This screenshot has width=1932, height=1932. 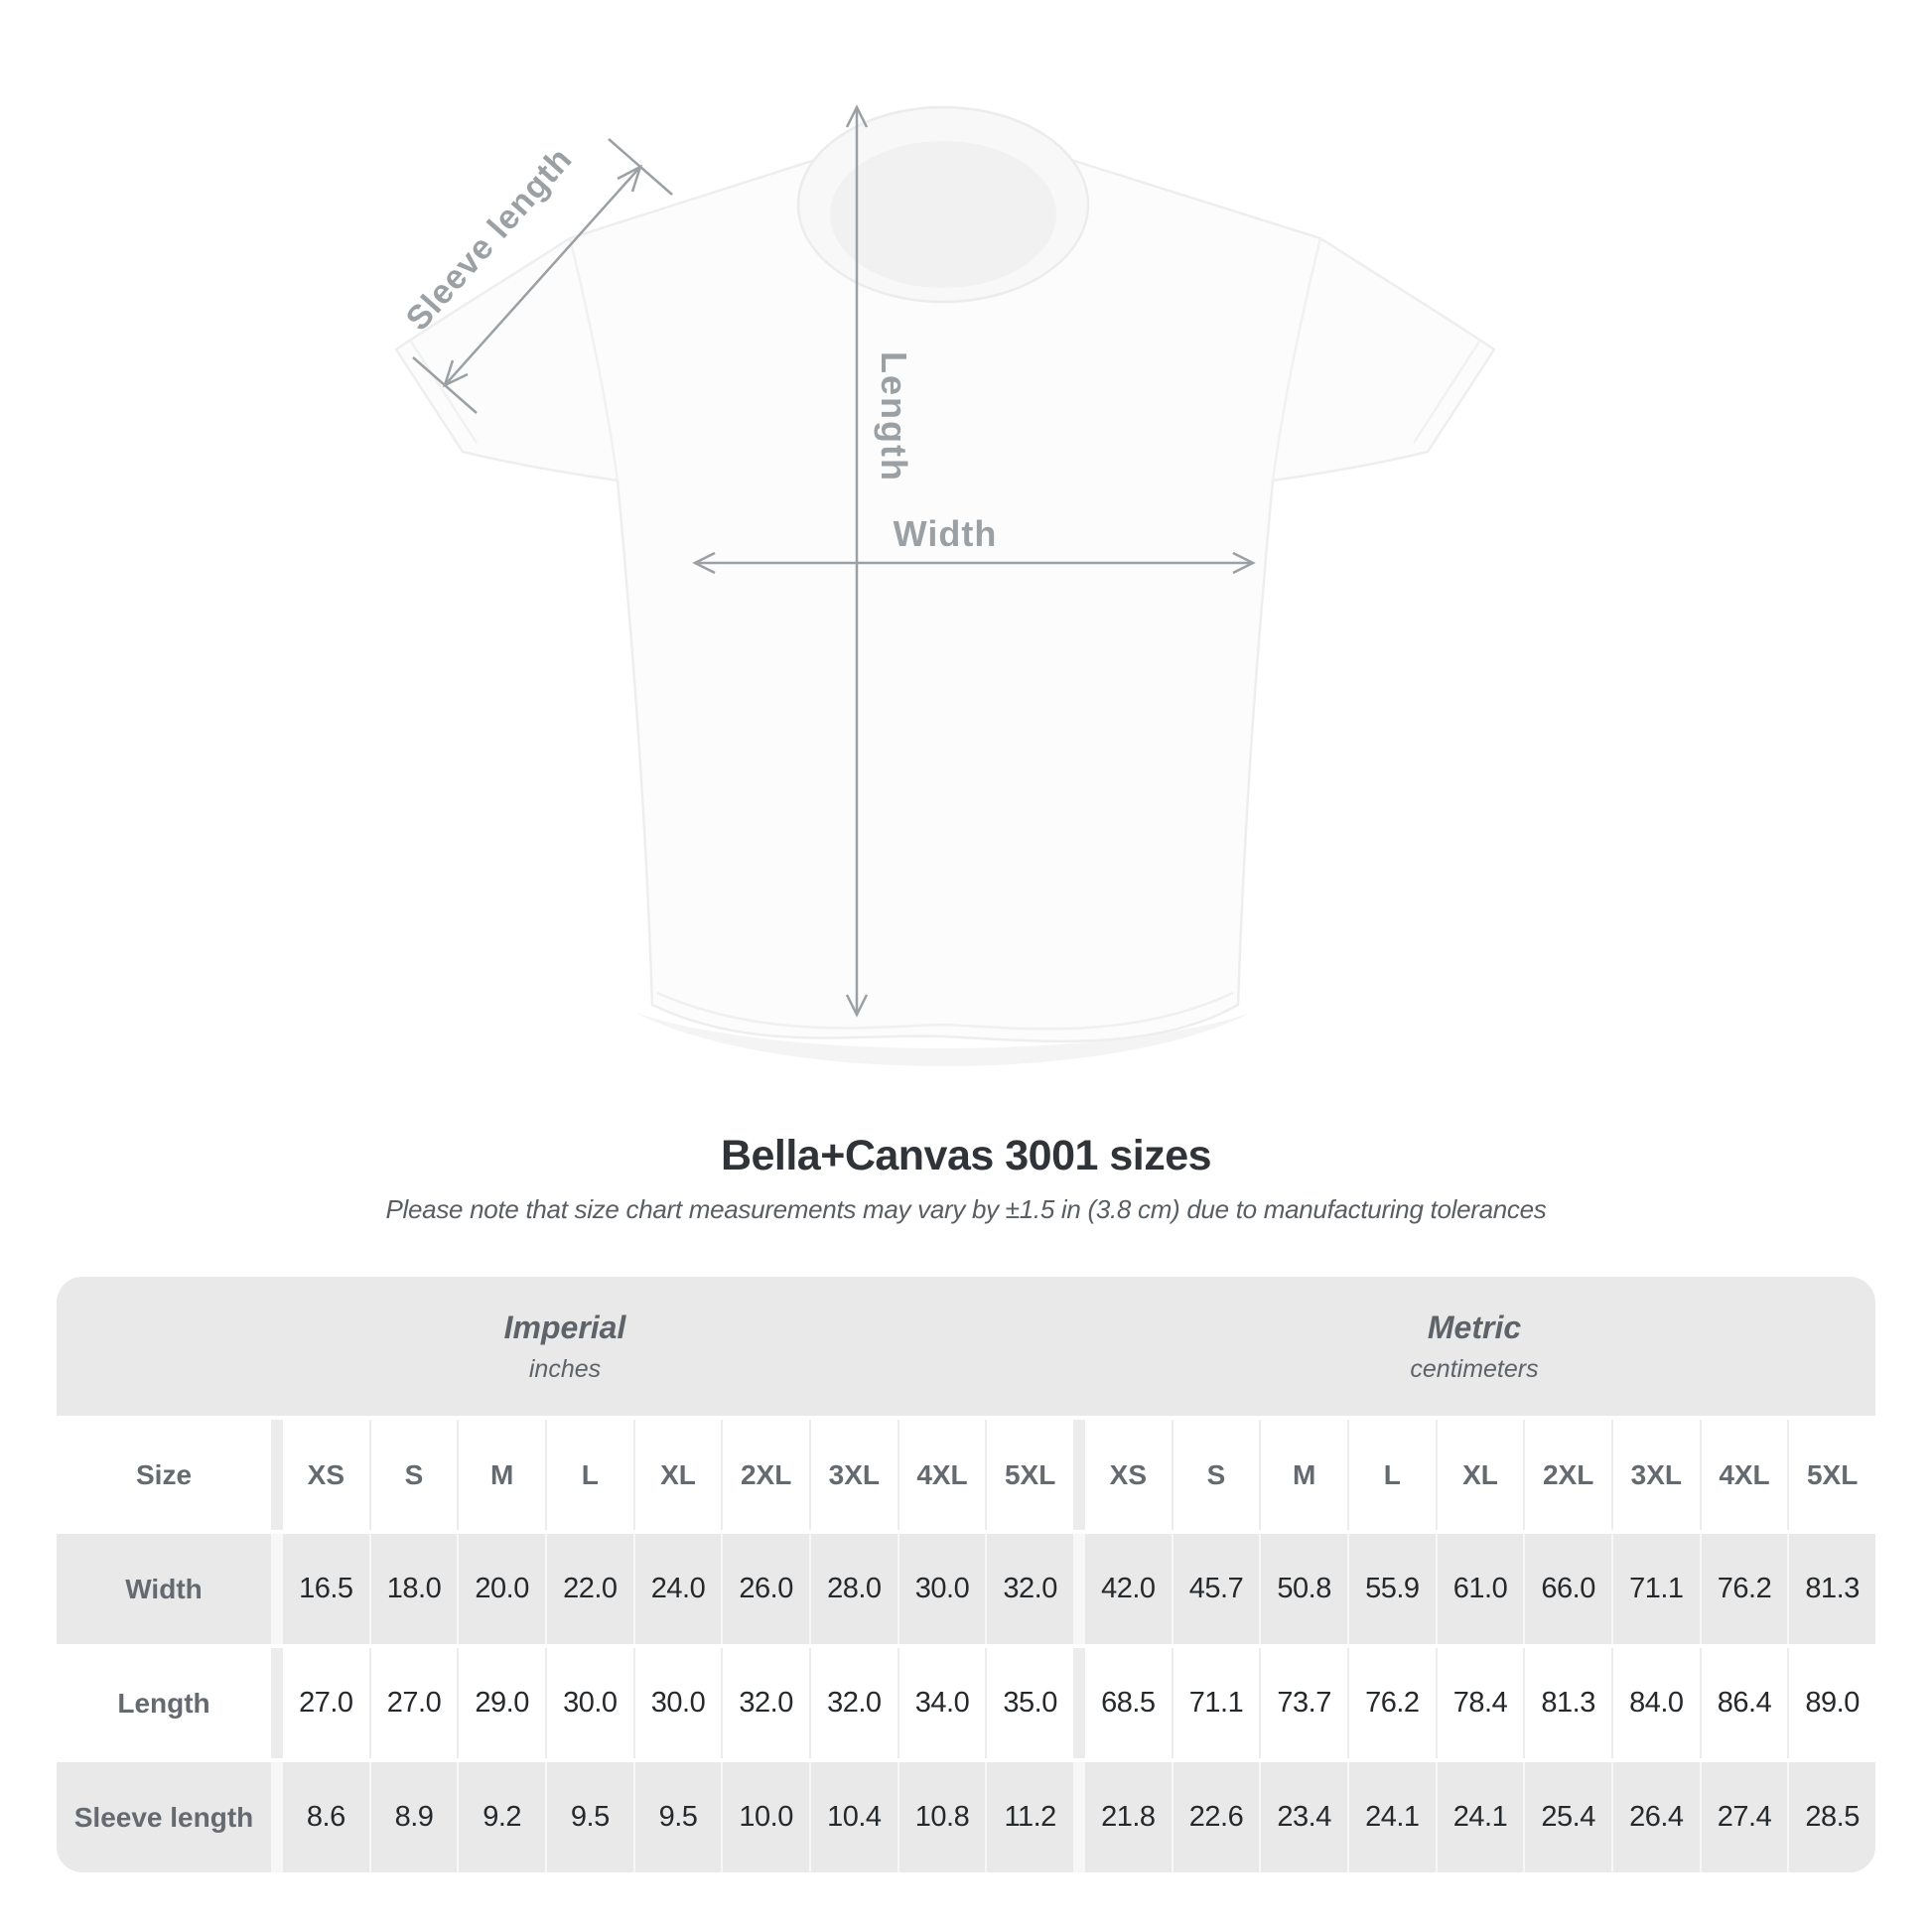 What do you see at coordinates (1568, 1817) in the screenshot?
I see `value-cell: 25.4` at bounding box center [1568, 1817].